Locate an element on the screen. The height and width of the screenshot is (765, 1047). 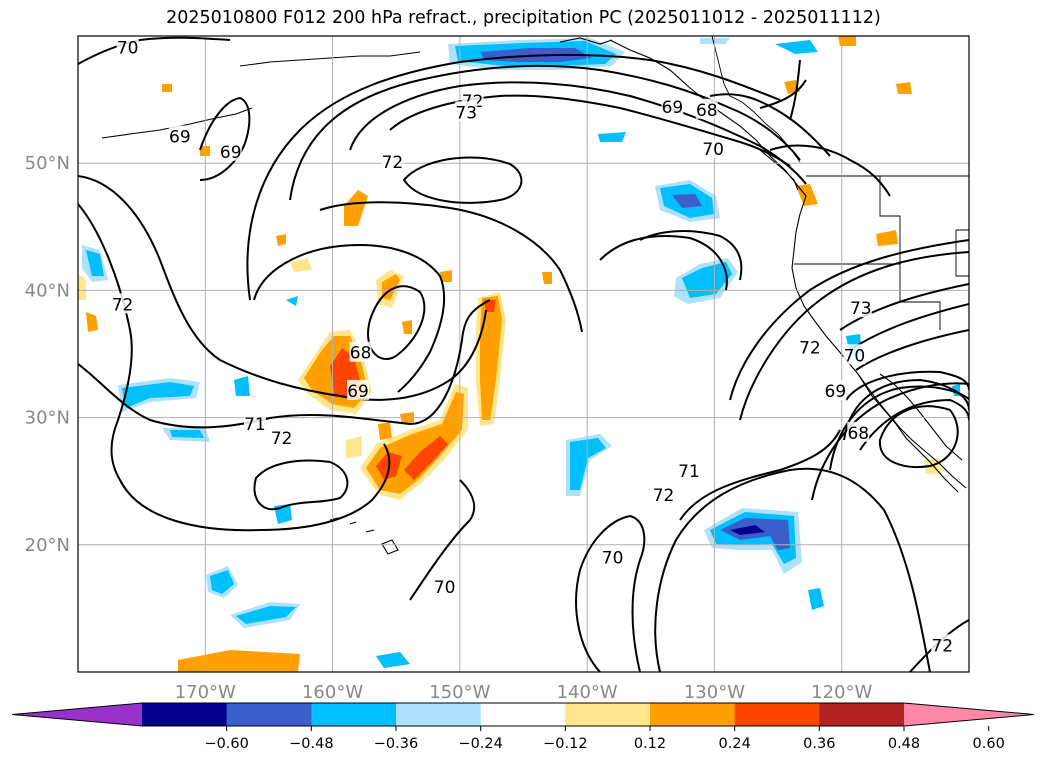
contour-68-se is located at coordinates (914, 425).